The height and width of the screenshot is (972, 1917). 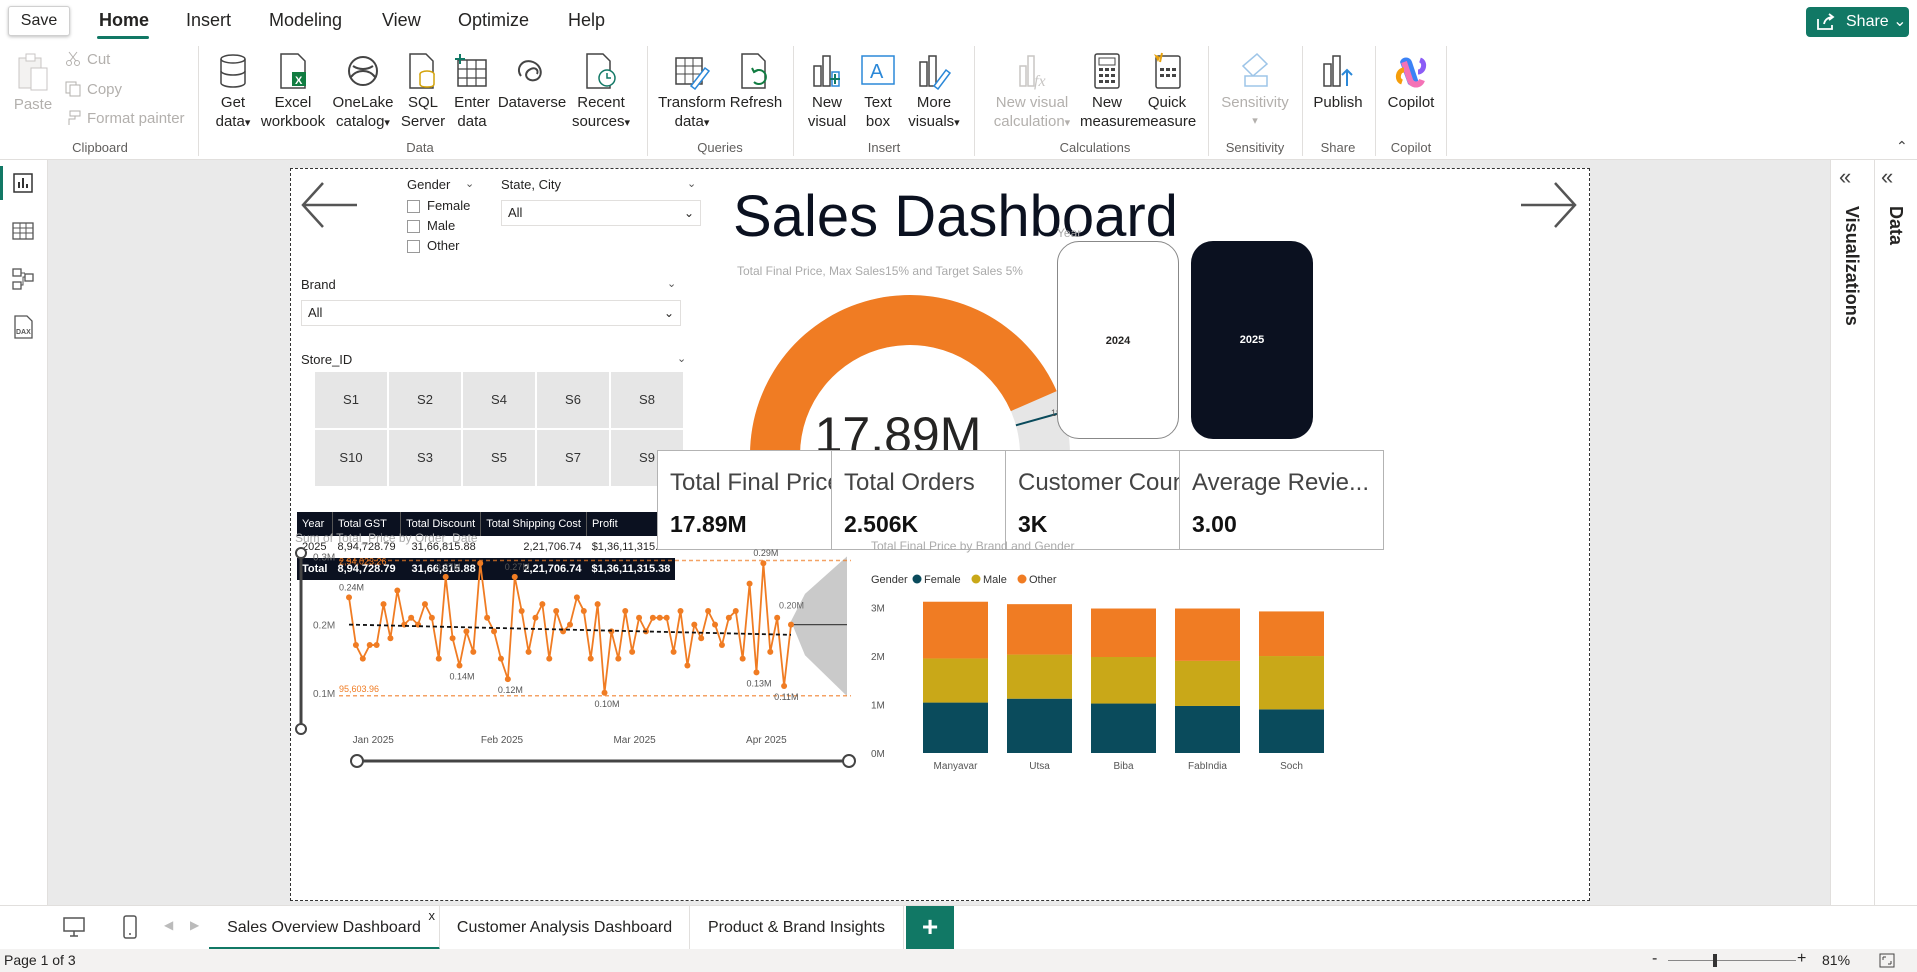 What do you see at coordinates (1411, 82) in the screenshot?
I see `copilot-button: Copilot` at bounding box center [1411, 82].